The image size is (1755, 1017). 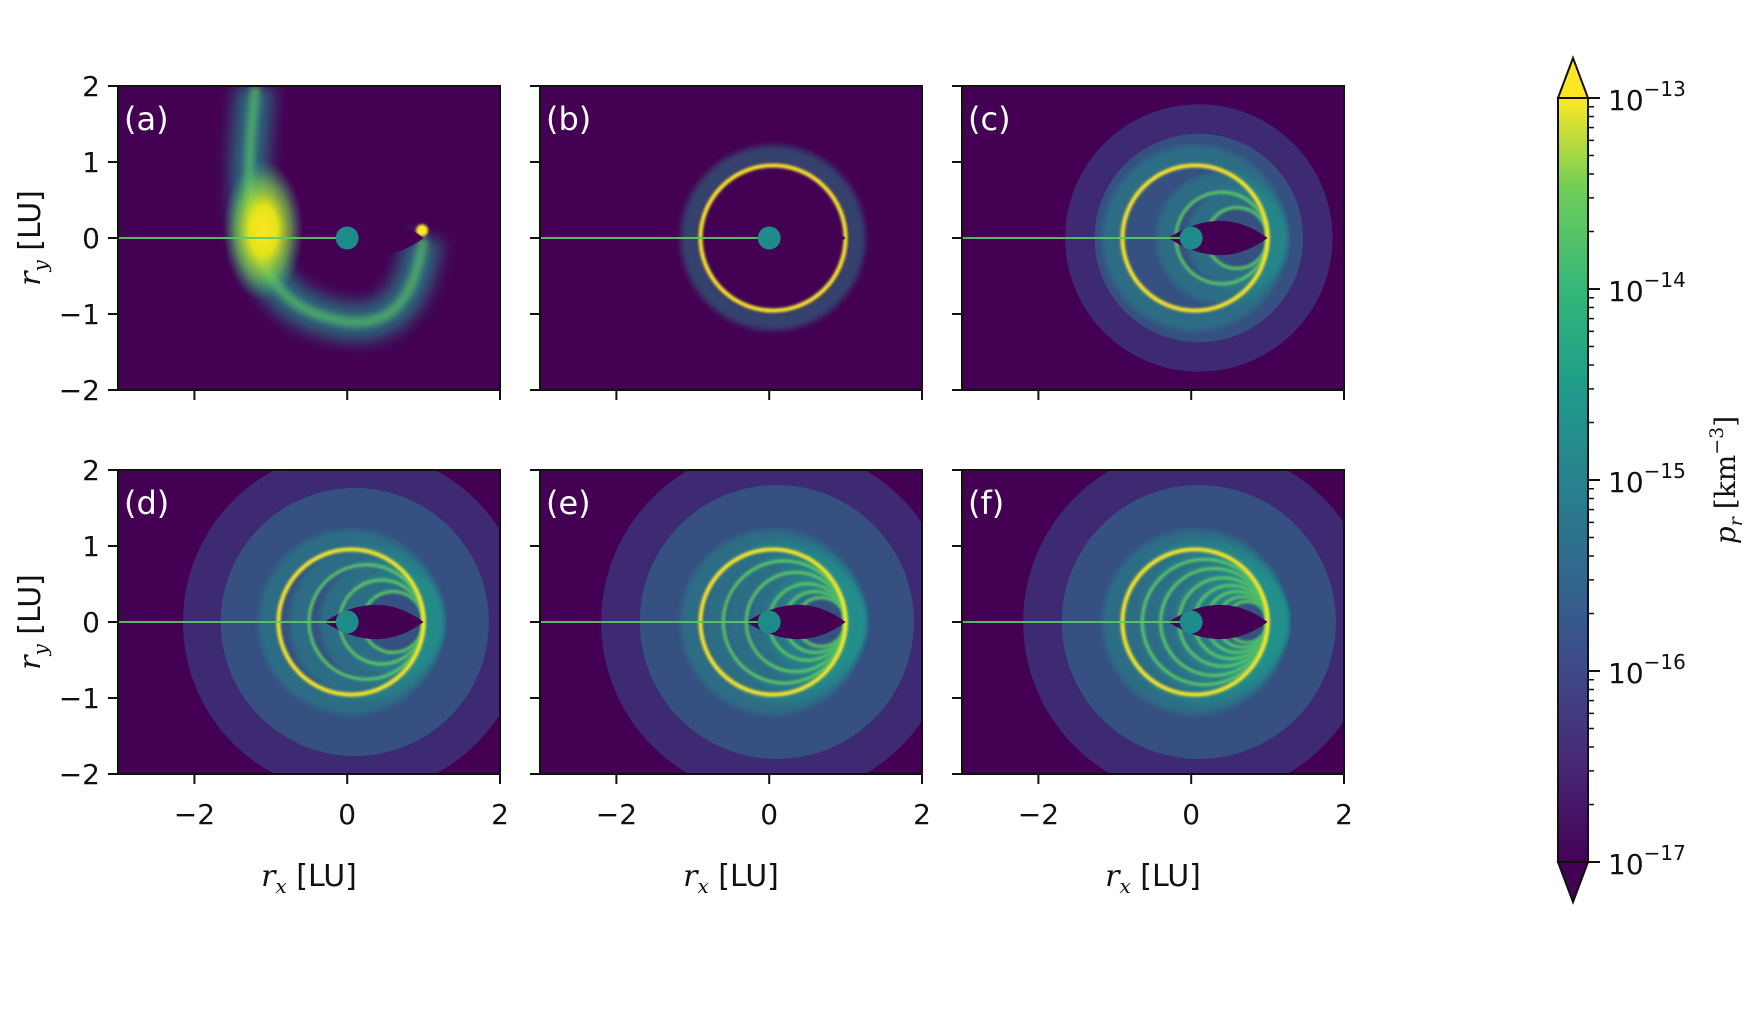 What do you see at coordinates (1647, 479) in the screenshot?
I see `colorbar-tick-label: 10−15` at bounding box center [1647, 479].